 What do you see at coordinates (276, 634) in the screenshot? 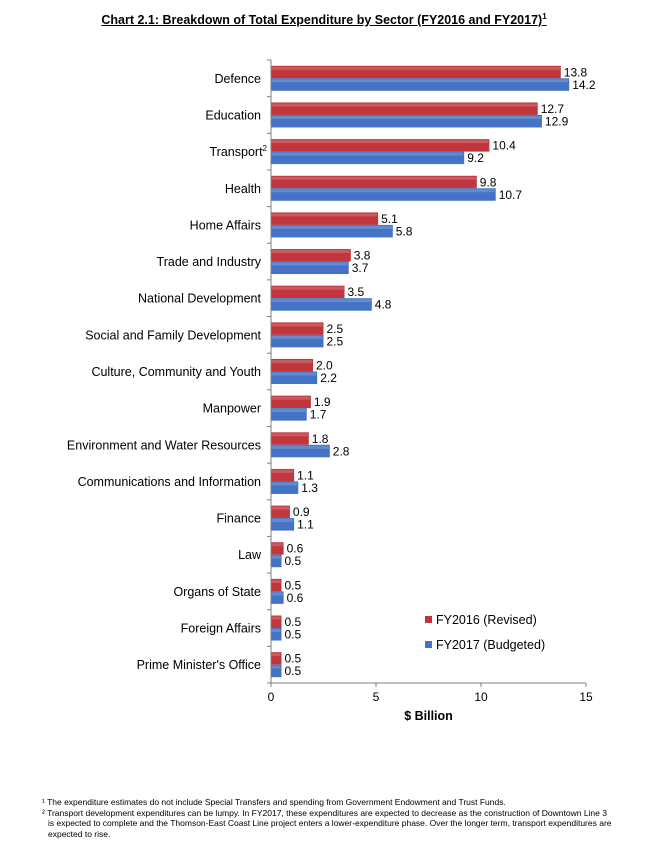
I see `bar-fy2017-foreign-affairs` at bounding box center [276, 634].